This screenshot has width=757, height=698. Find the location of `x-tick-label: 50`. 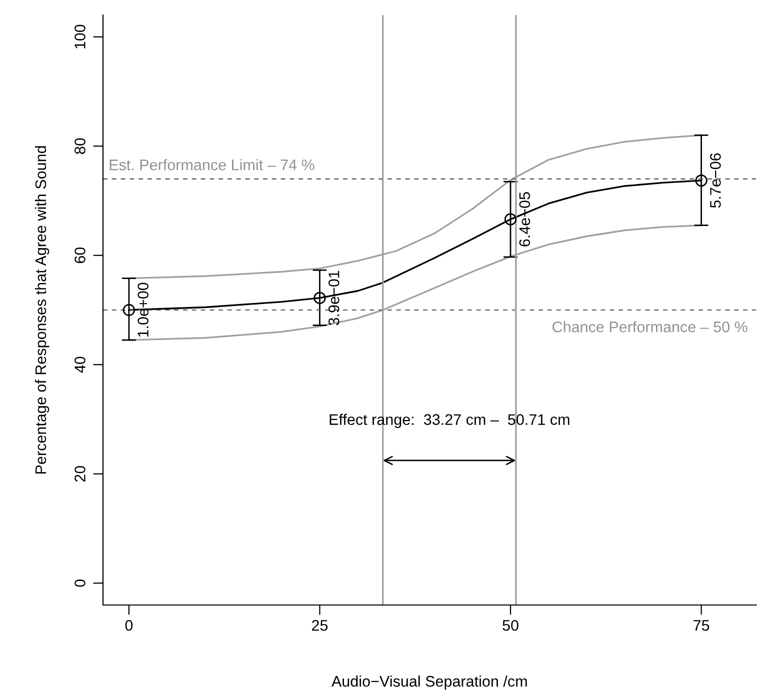

x-tick-label: 50 is located at coordinates (510, 625).